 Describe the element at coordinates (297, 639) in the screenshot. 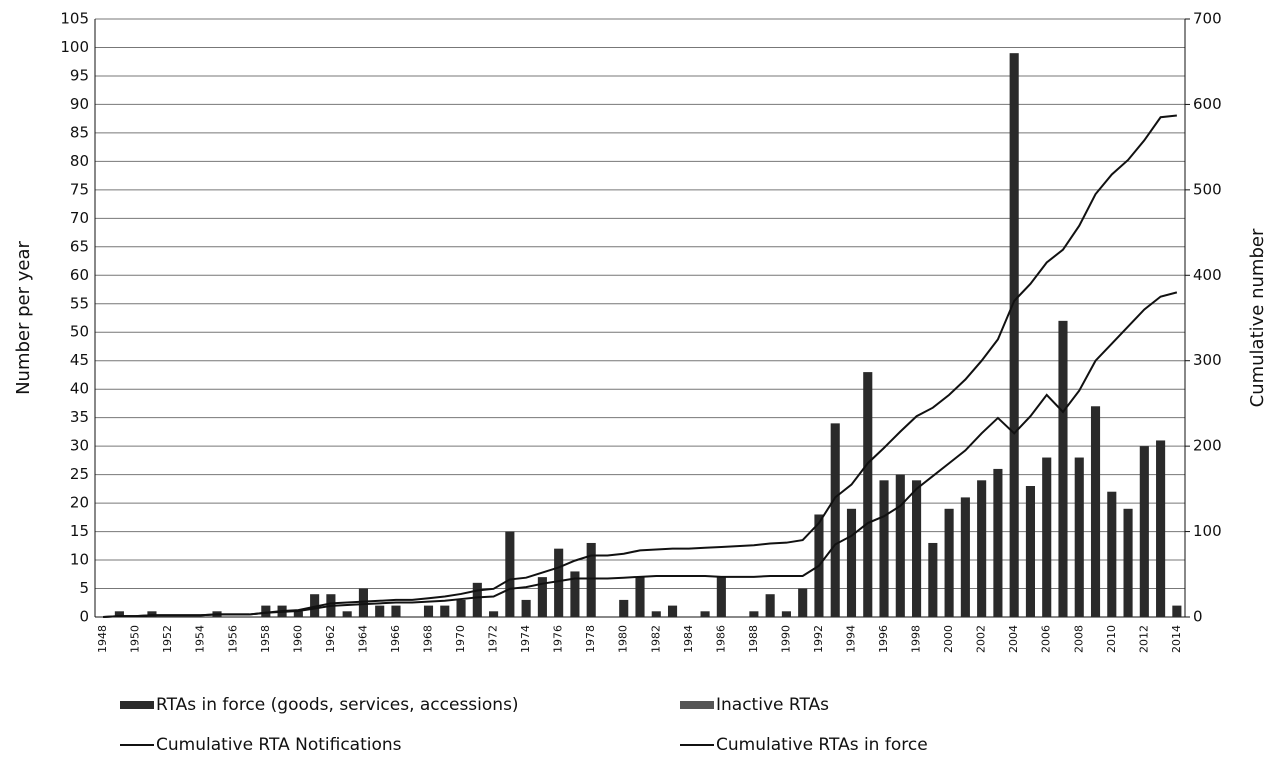

I see `x-tick-label: 1960` at that location.